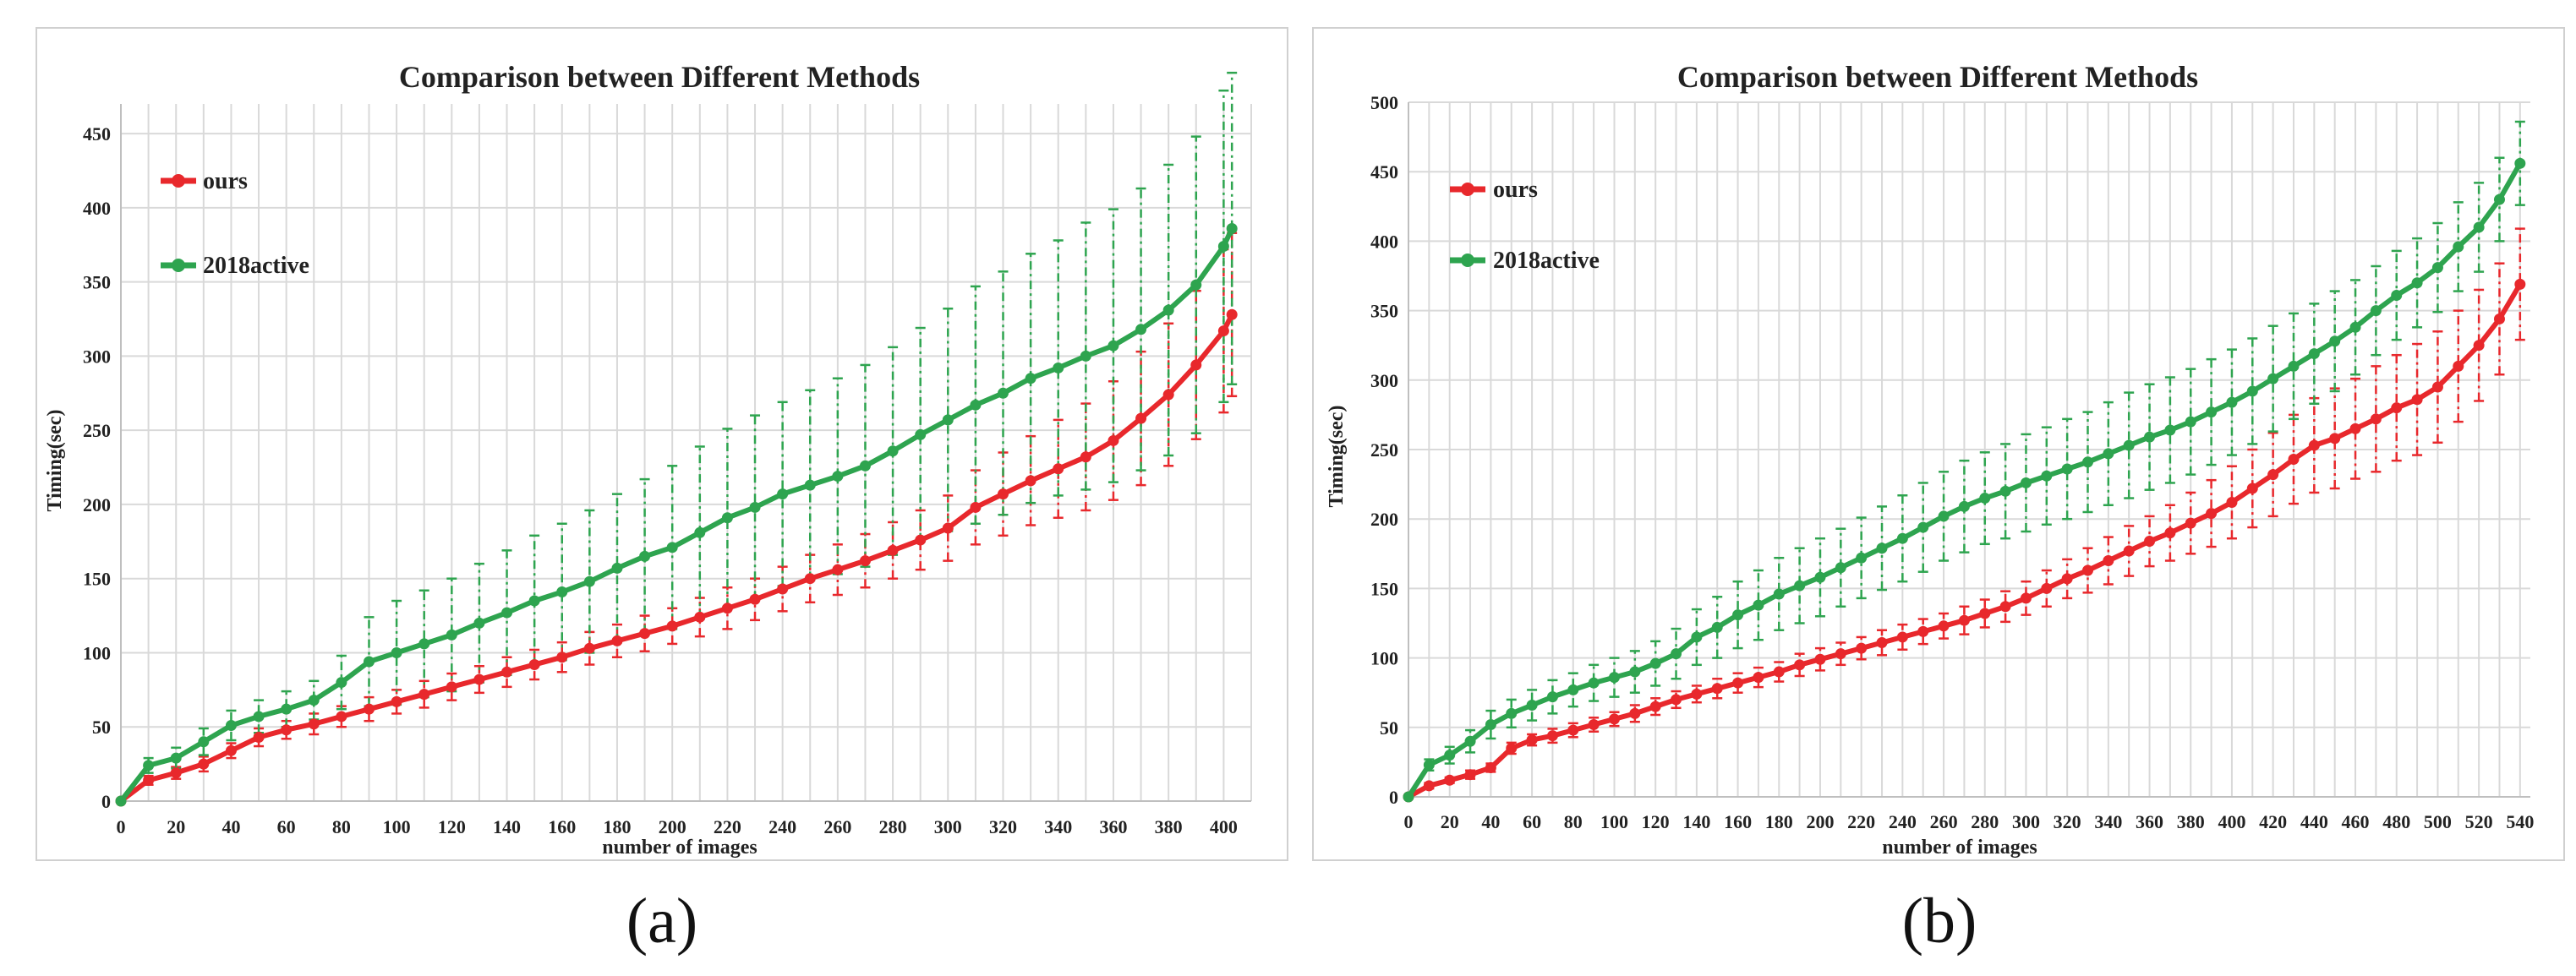 The height and width of the screenshot is (976, 2576). I want to click on legend-active-marker-a, so click(179, 265).